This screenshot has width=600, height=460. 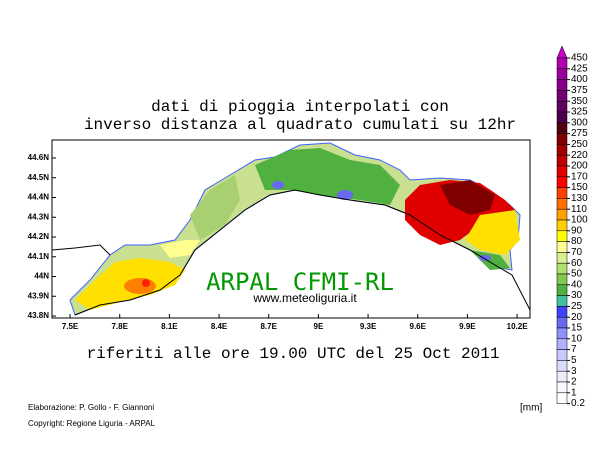 What do you see at coordinates (577, 241) in the screenshot?
I see `colorbar-label: 80` at bounding box center [577, 241].